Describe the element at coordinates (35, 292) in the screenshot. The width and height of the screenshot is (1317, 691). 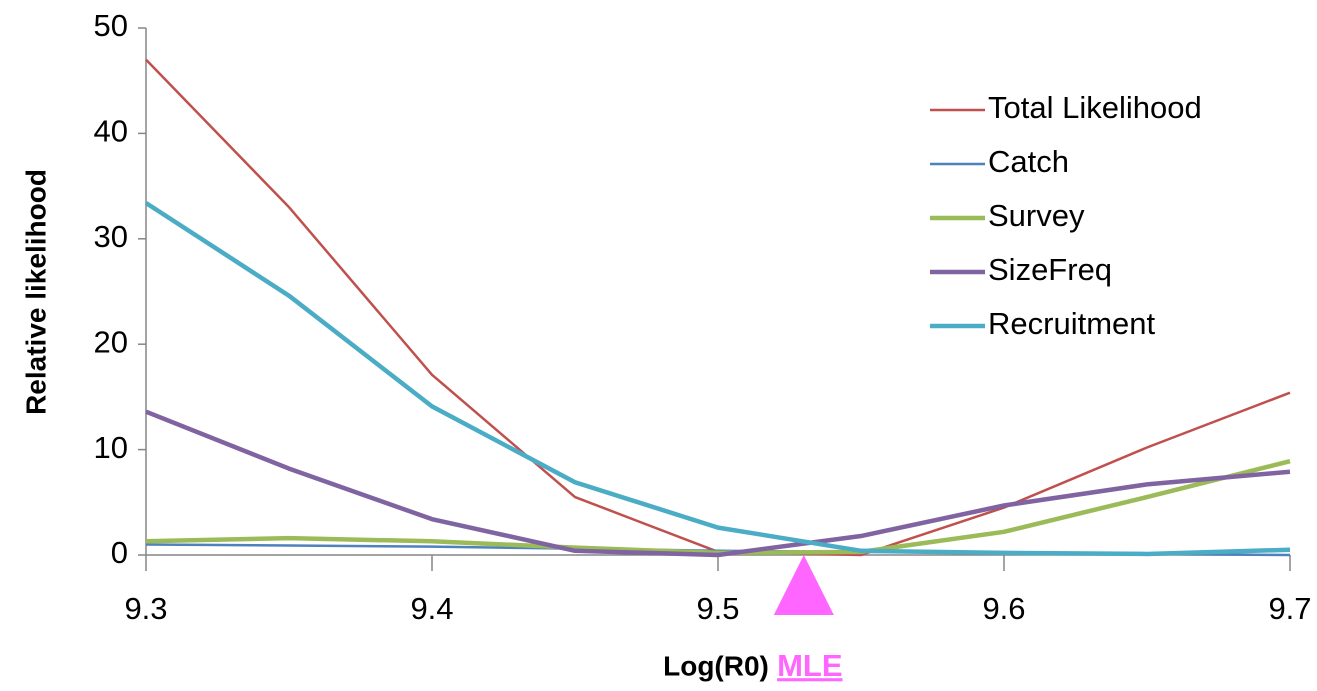
I see `y-axis-title: Relative likelihood` at that location.